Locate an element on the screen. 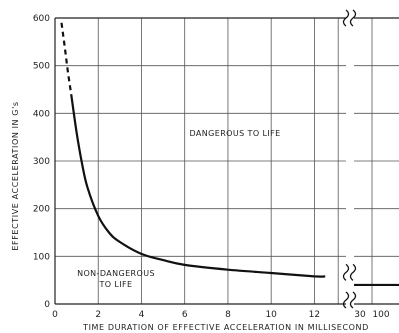 This screenshot has width=399, height=333. to-life-label: TO LIFE is located at coordinates (116, 284).